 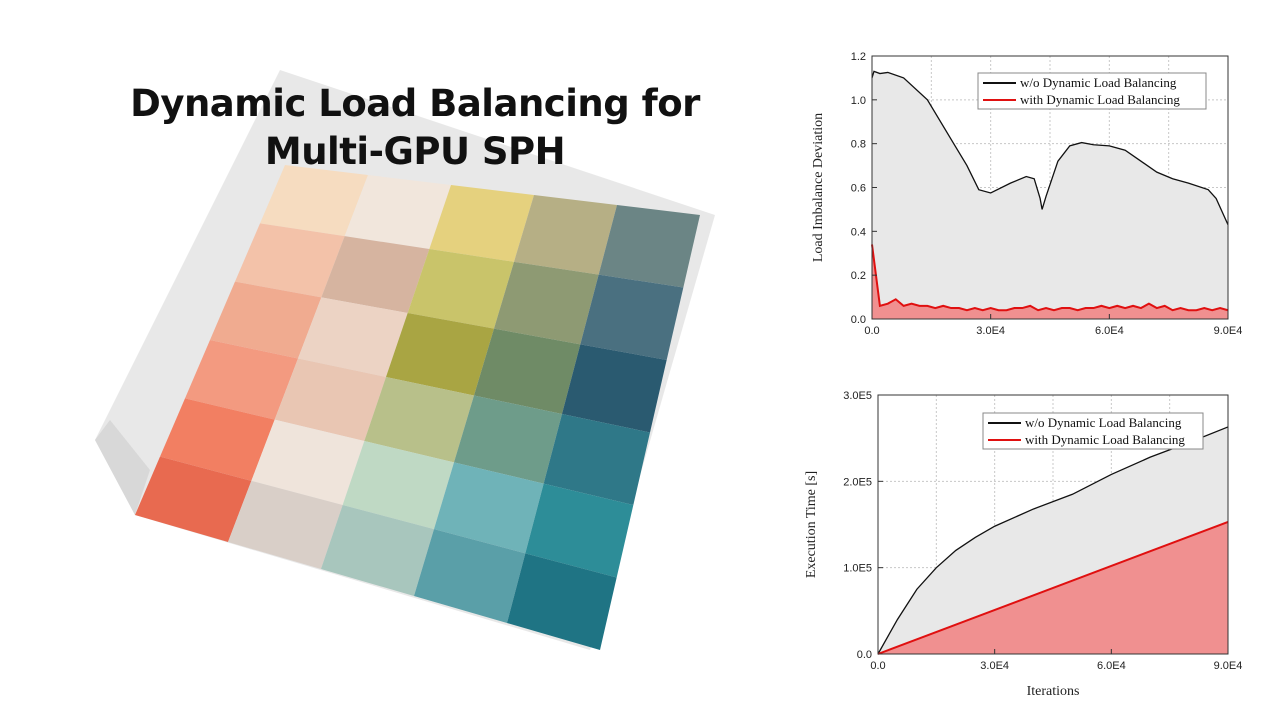 What do you see at coordinates (857, 569) in the screenshot?
I see `y-tick-label: 1.0E5` at bounding box center [857, 569].